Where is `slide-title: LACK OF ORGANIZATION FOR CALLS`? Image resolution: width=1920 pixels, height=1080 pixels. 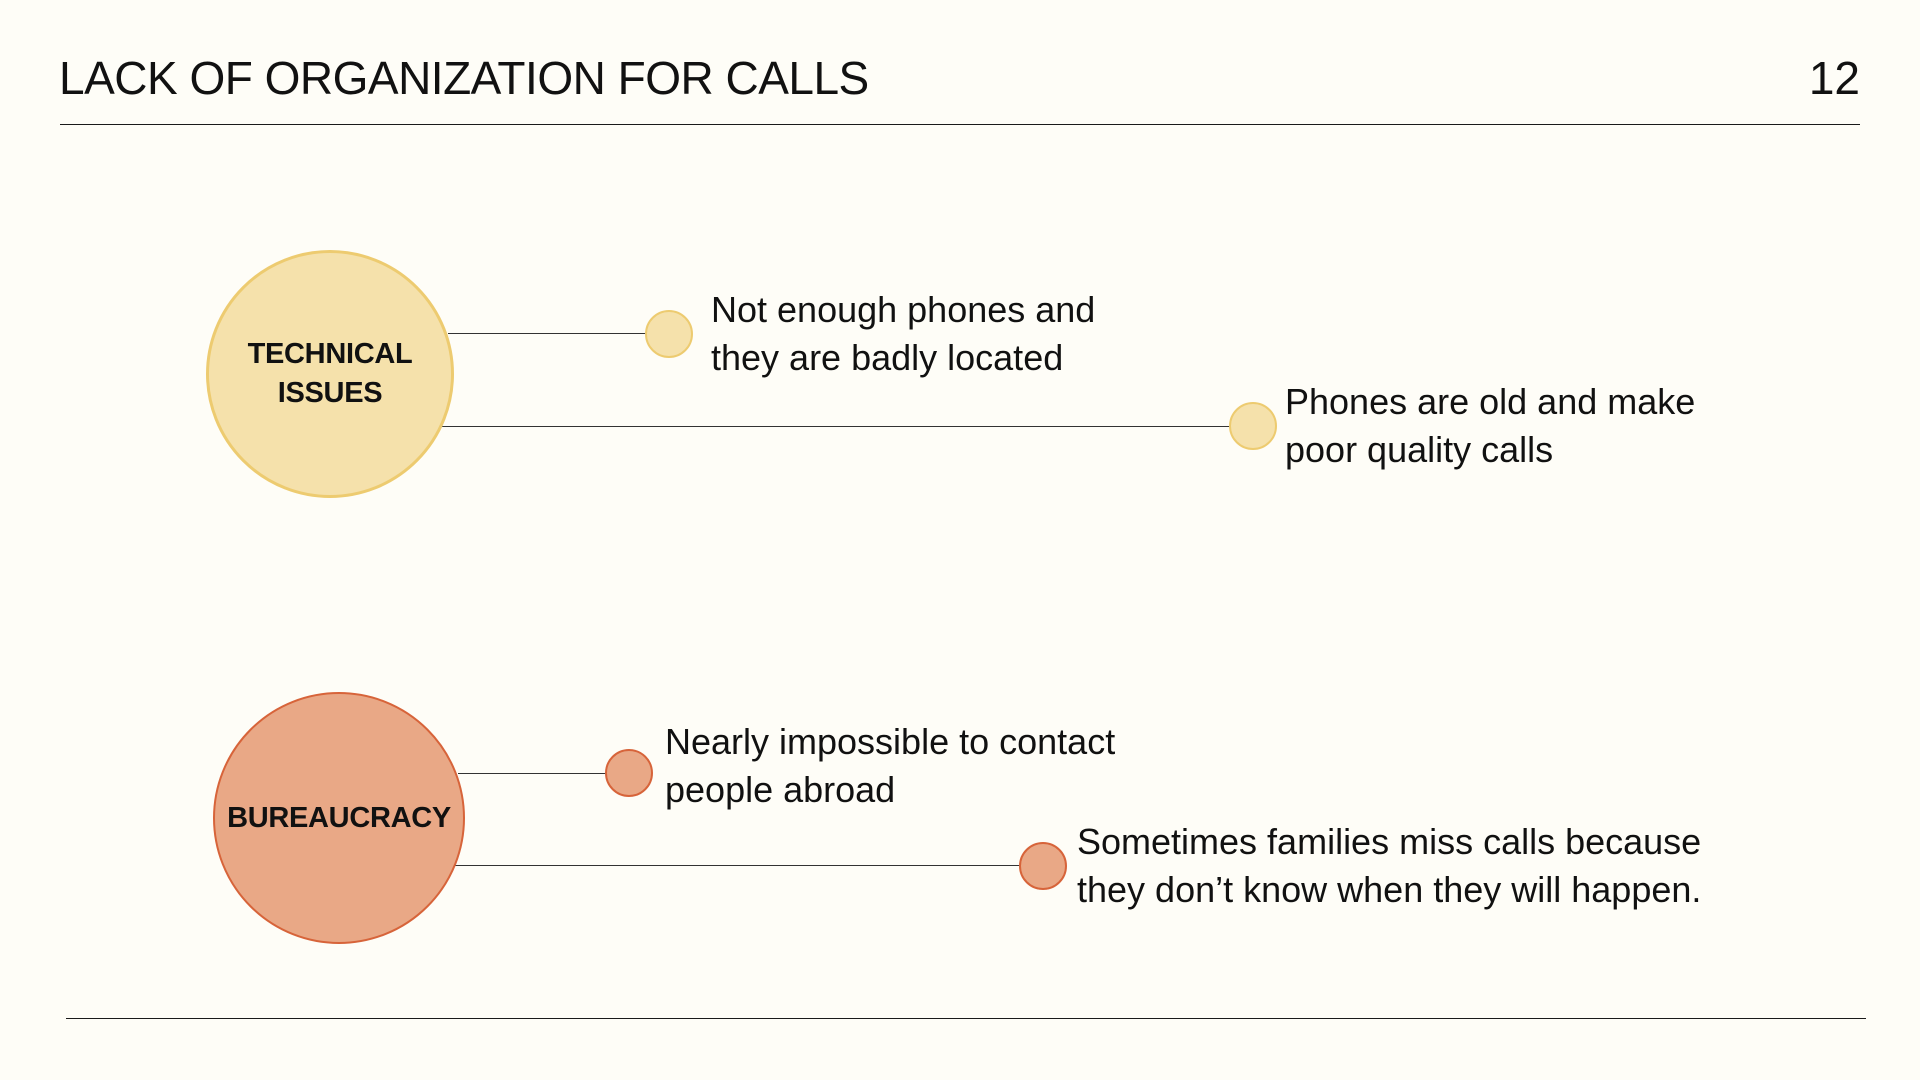
slide-title: LACK OF ORGANIZATION FOR CALLS is located at coordinates (464, 78).